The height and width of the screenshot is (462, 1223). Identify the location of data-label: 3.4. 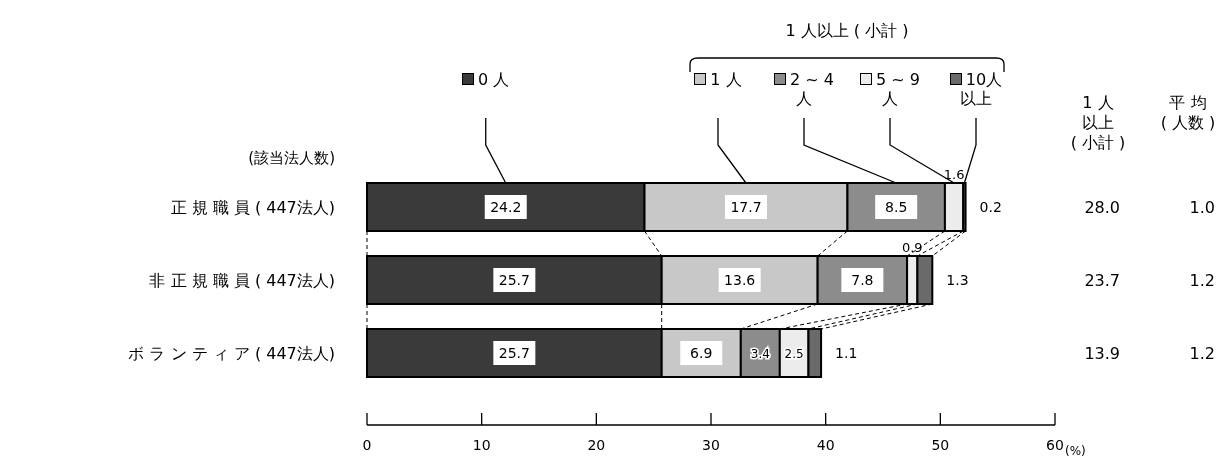
(760, 354).